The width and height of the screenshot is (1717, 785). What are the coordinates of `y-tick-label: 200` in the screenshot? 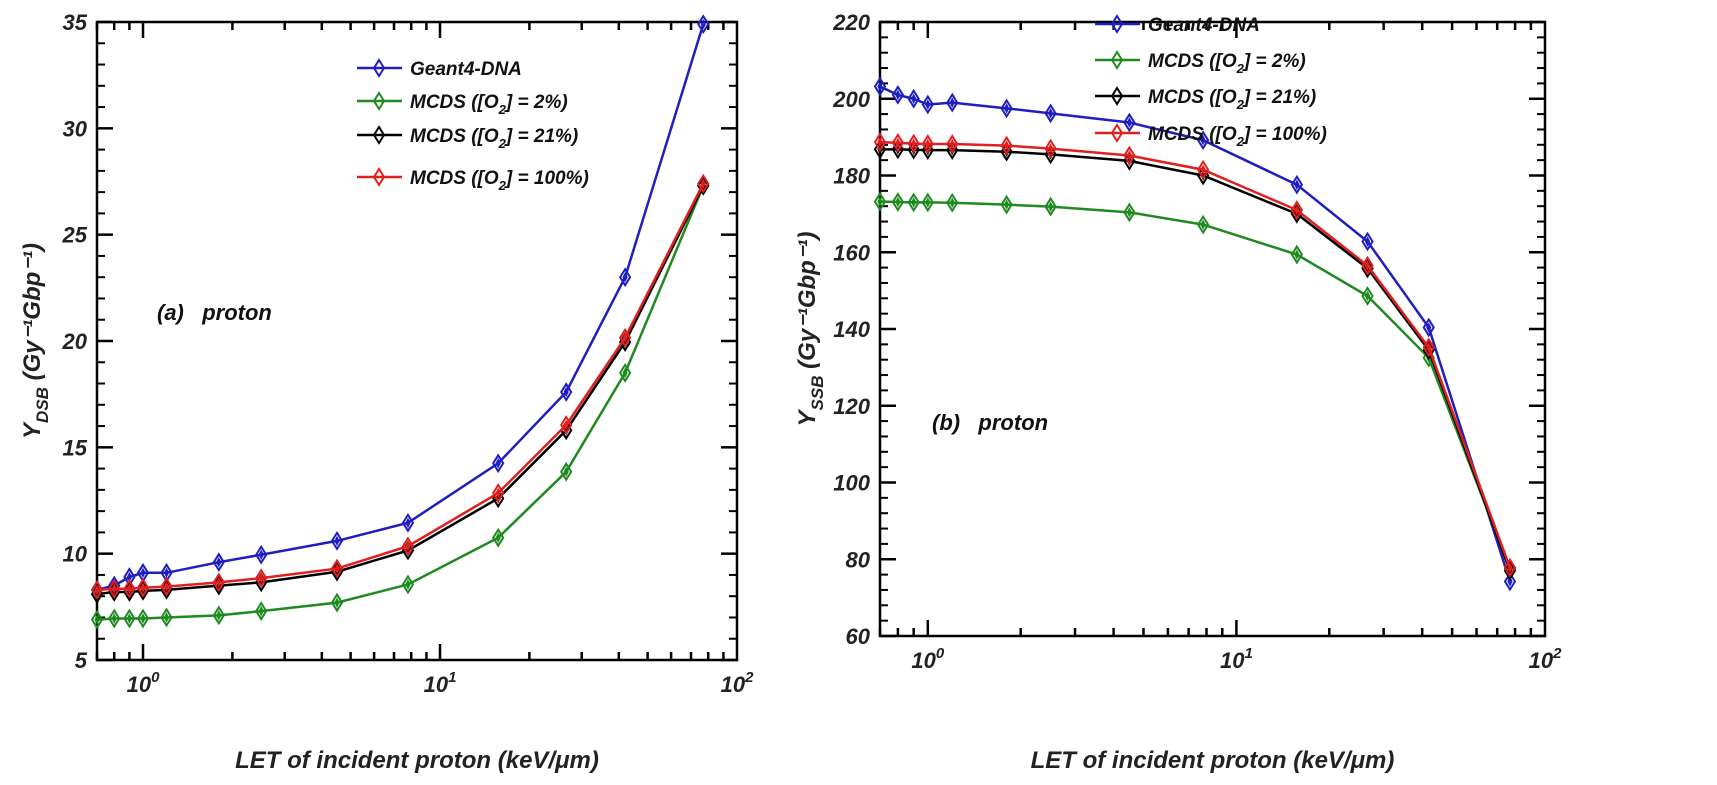 It's located at (851, 99).